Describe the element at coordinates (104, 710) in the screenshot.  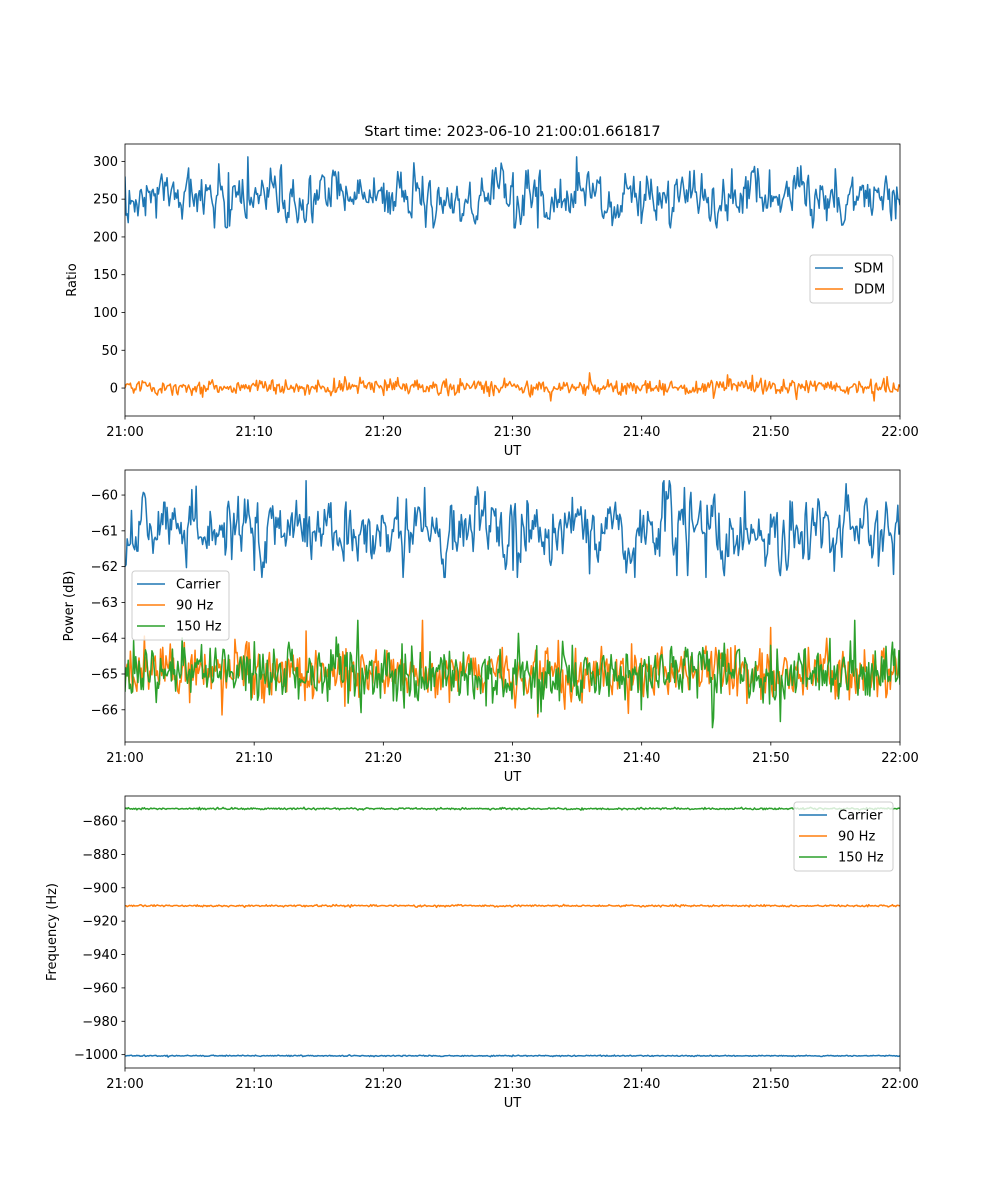
I see `y-tick-label: −66` at that location.